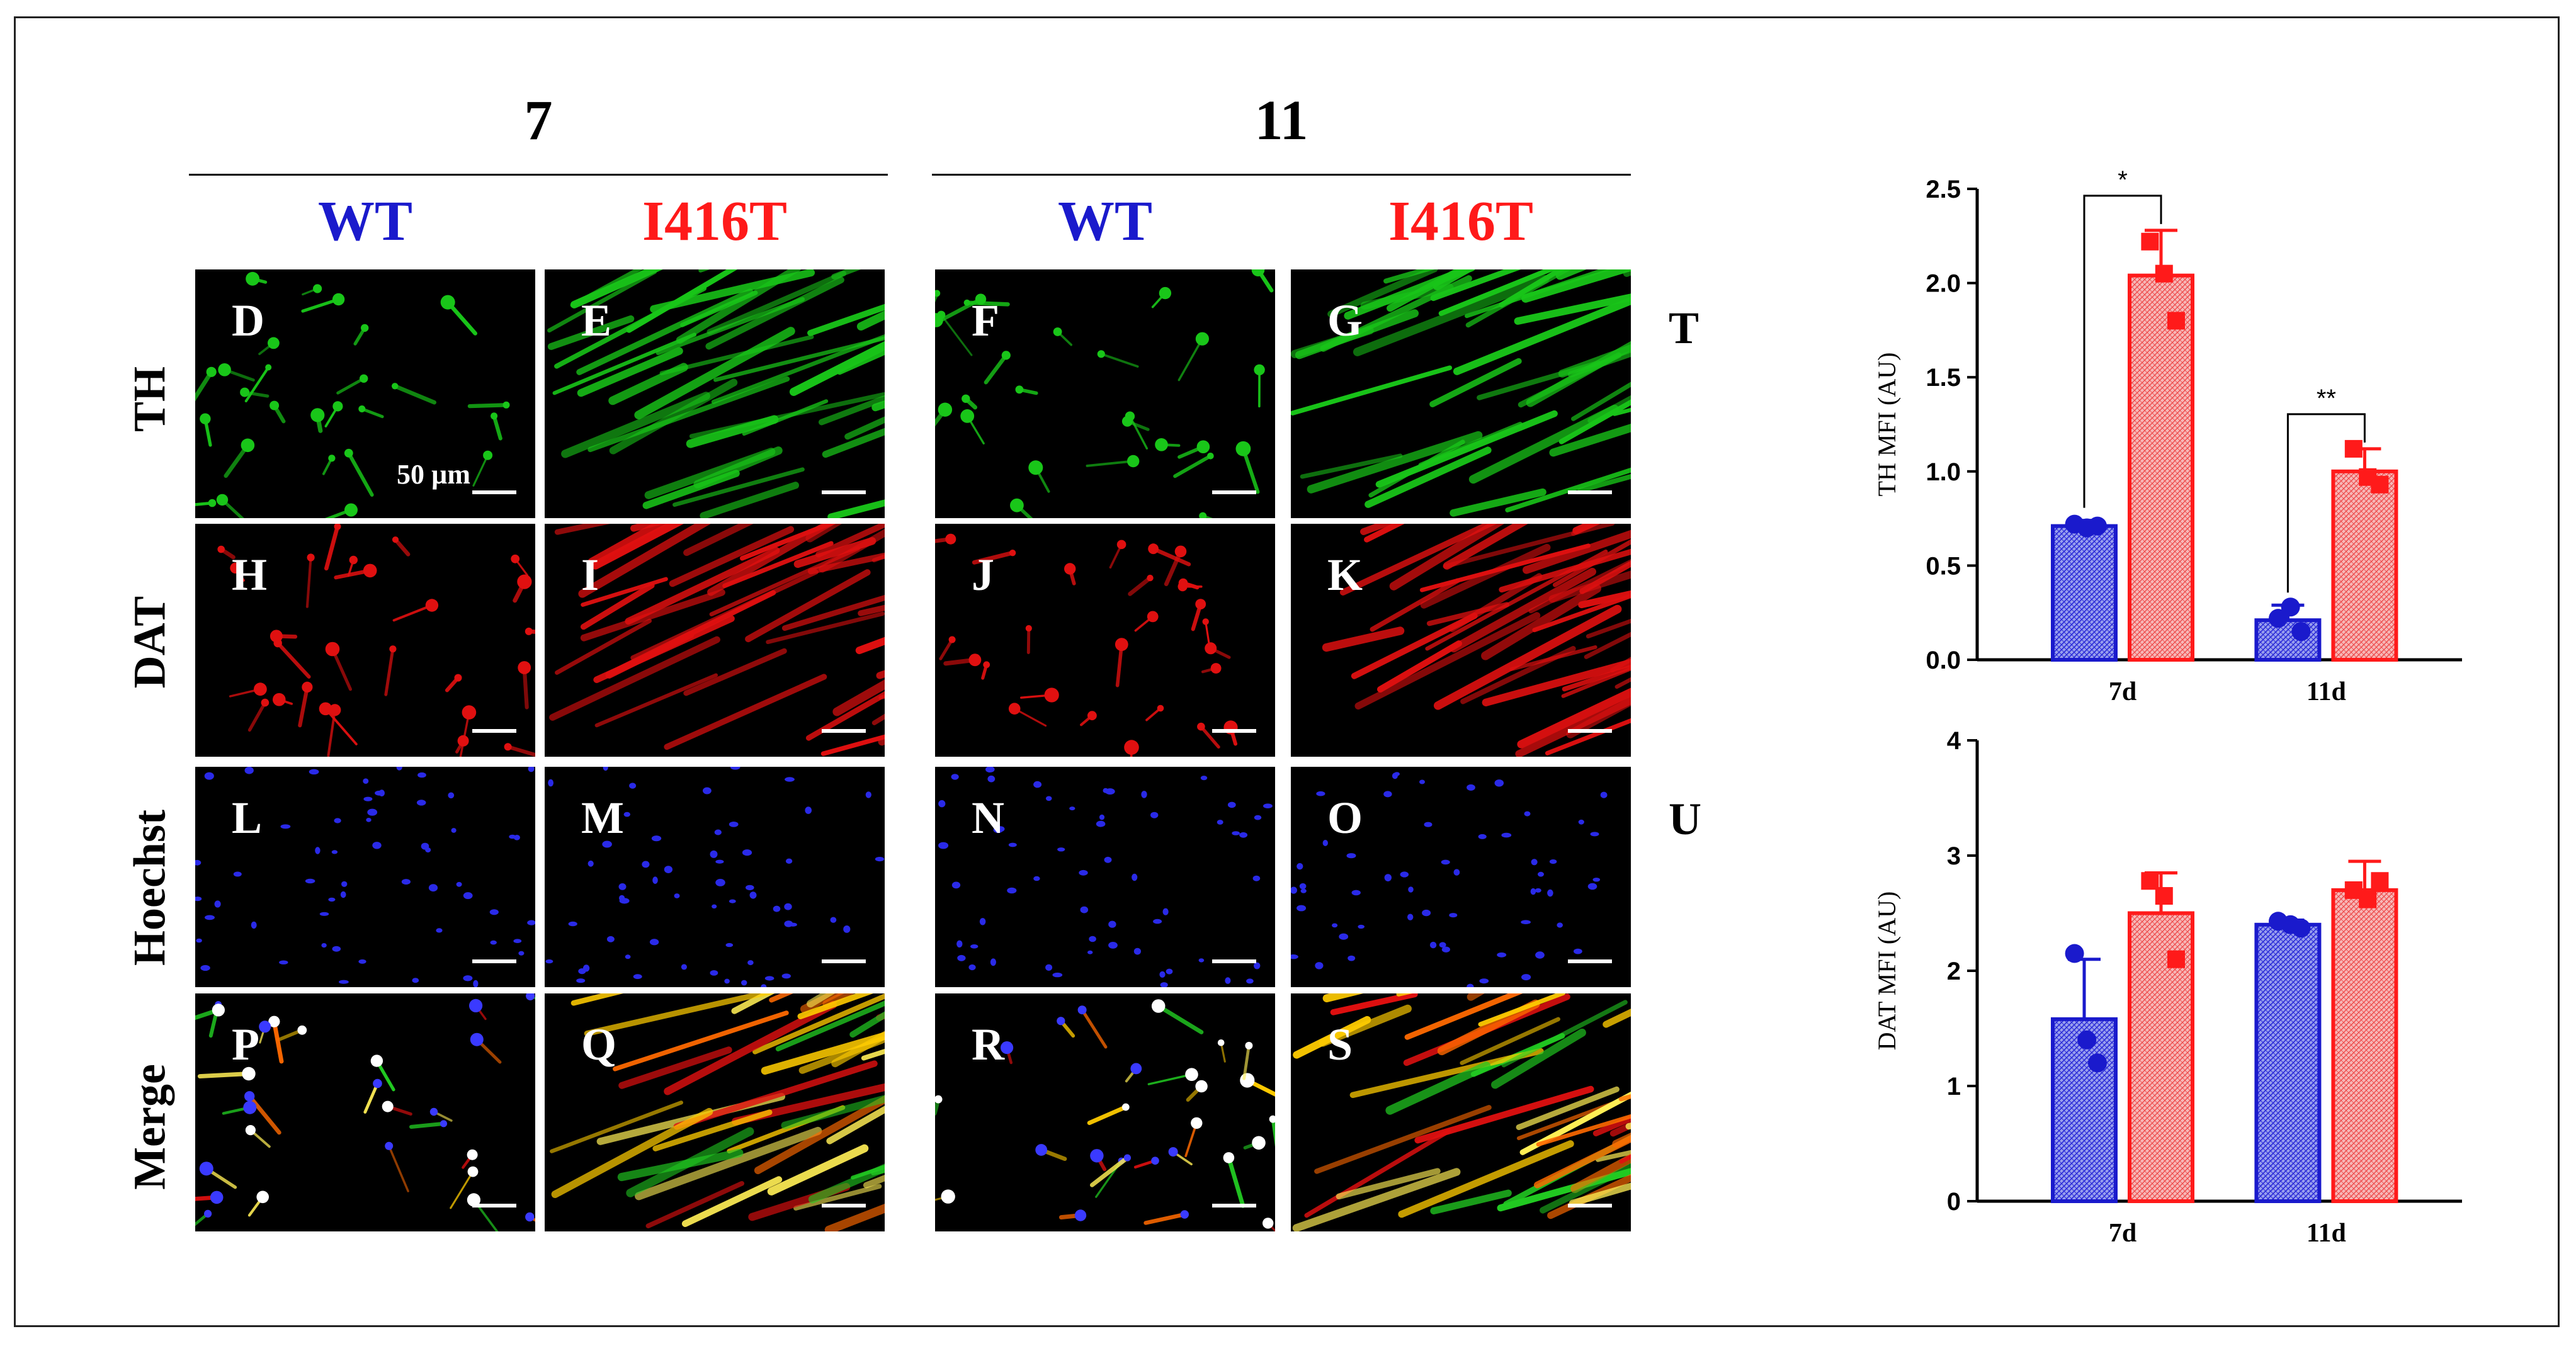 The height and width of the screenshot is (1346, 2576). What do you see at coordinates (538, 120) in the screenshot?
I see `group-title-7: 7` at bounding box center [538, 120].